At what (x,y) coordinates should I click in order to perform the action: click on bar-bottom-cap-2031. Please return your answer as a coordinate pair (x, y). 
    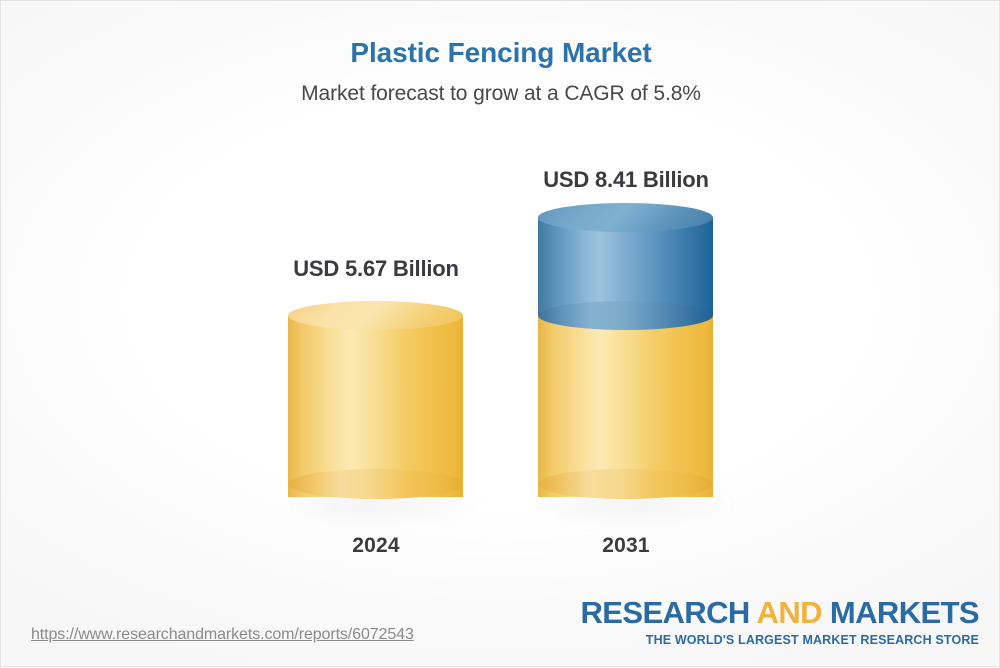
    Looking at the image, I should click on (625, 484).